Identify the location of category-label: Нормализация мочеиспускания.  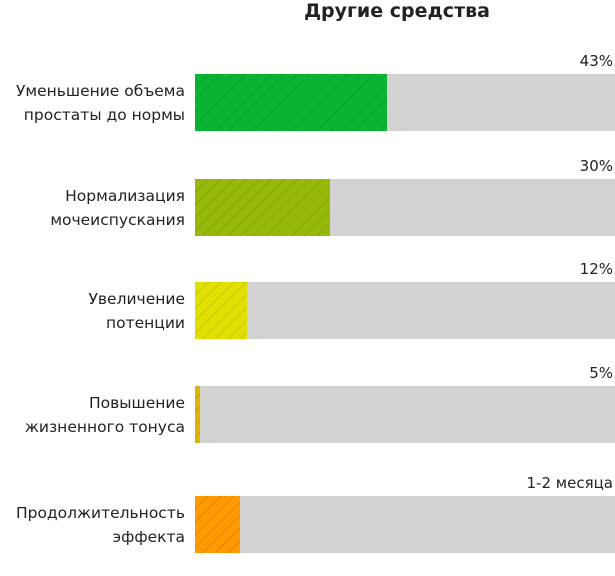
(92, 208).